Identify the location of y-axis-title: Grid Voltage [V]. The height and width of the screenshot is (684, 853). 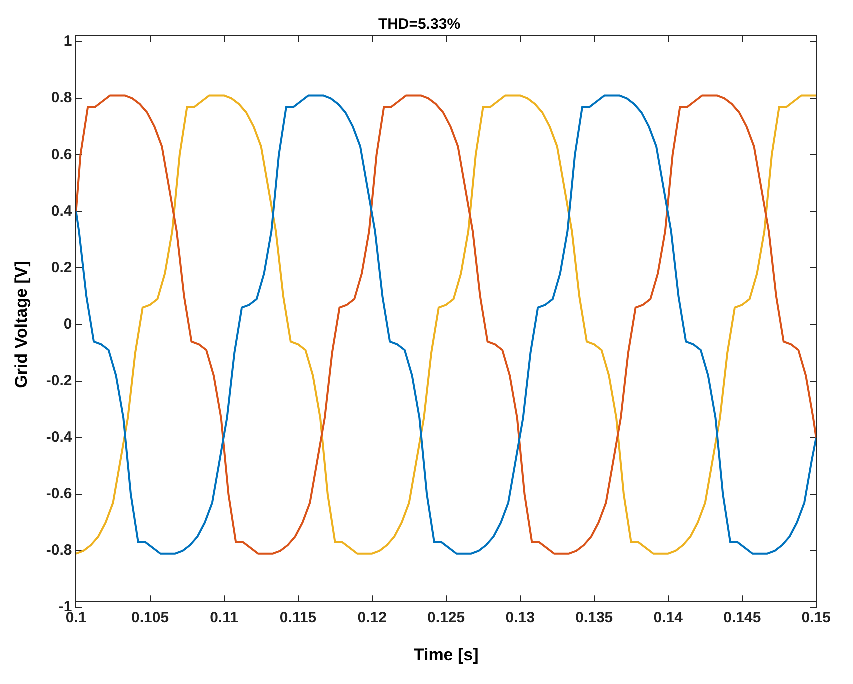
(21, 324).